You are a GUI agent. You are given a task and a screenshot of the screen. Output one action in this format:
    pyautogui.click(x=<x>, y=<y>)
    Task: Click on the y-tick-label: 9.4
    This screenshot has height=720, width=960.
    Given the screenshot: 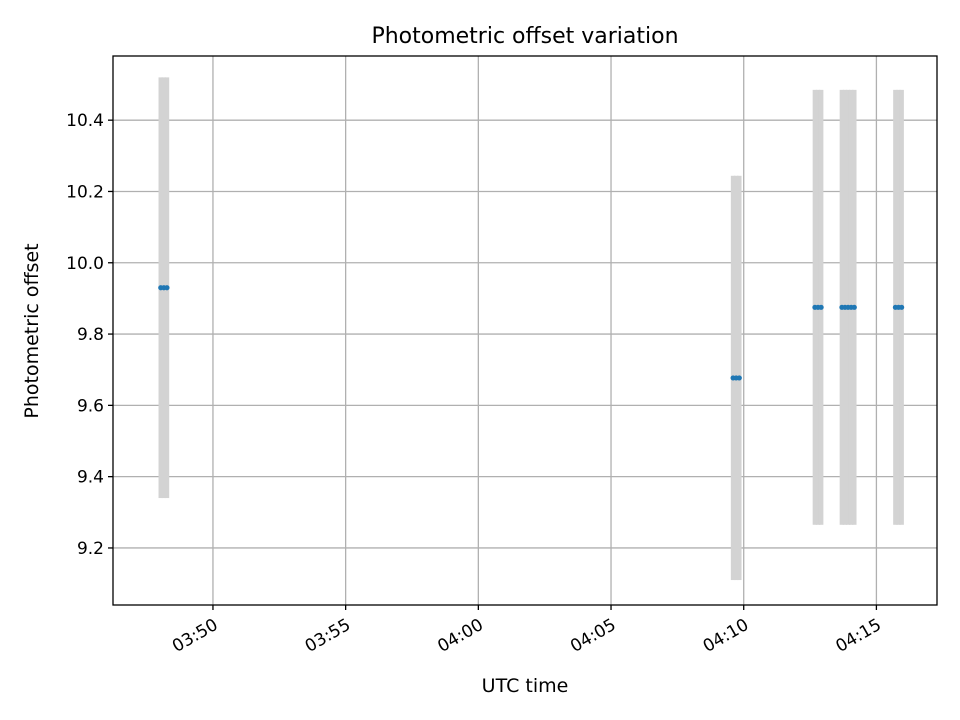 What is the action you would take?
    pyautogui.click(x=90, y=478)
    